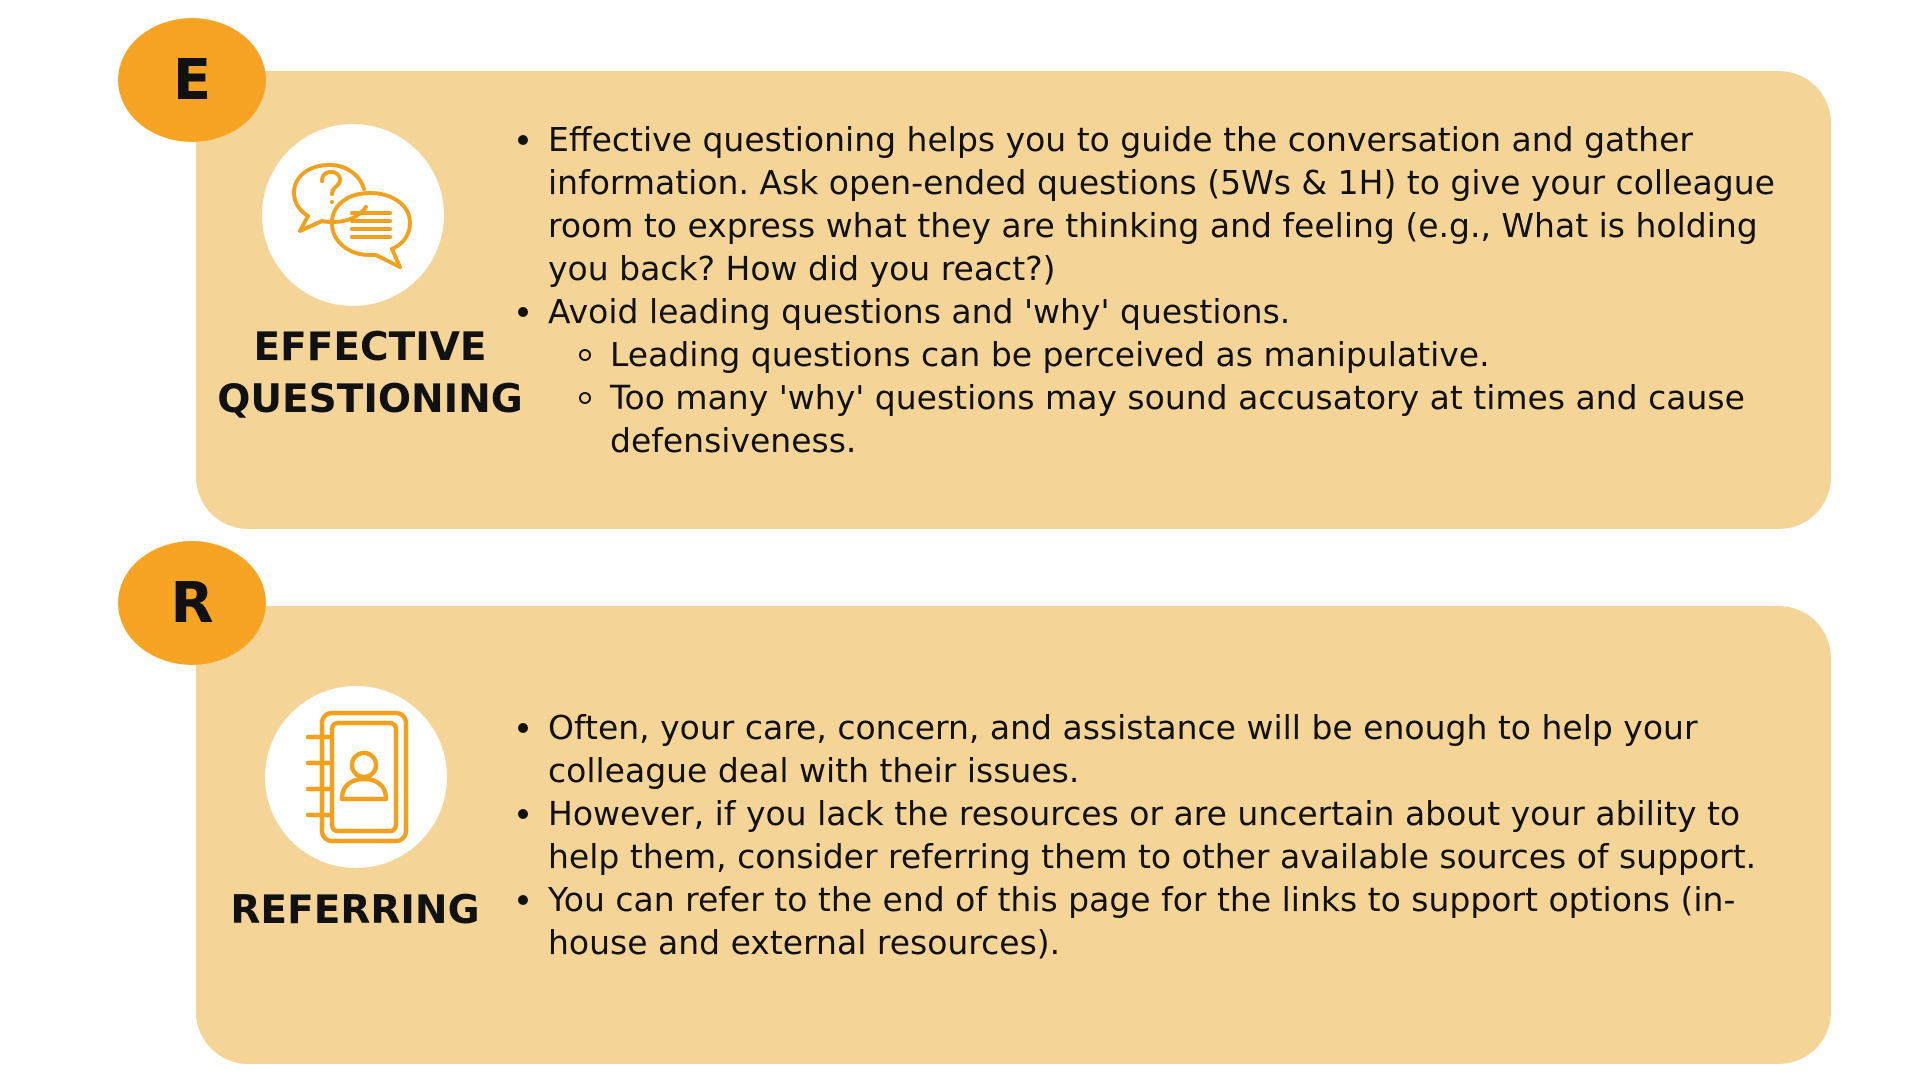 Image resolution: width=1920 pixels, height=1080 pixels. I want to click on section-letter: E, so click(192, 80).